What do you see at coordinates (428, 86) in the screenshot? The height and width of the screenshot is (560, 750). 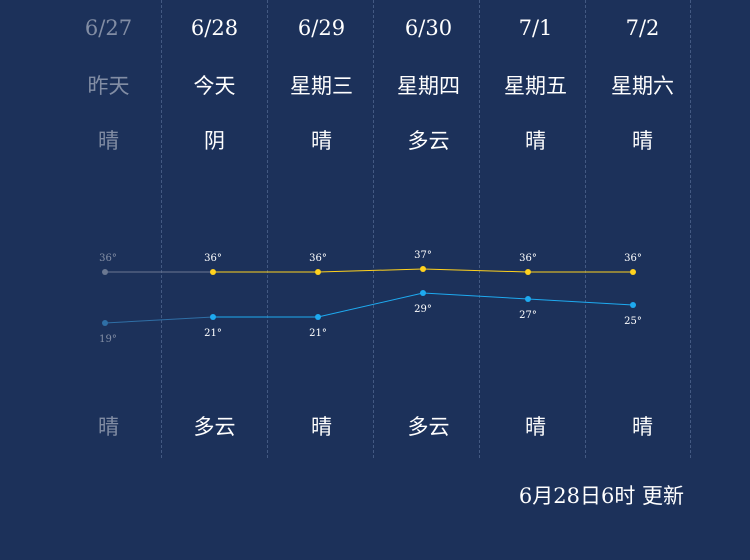 I see `weekday-label: 星期四` at bounding box center [428, 86].